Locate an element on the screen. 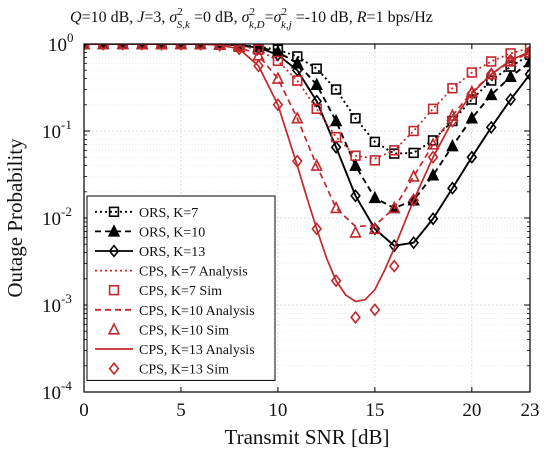 The height and width of the screenshot is (454, 550). title-j-value: =3, is located at coordinates (156, 17).